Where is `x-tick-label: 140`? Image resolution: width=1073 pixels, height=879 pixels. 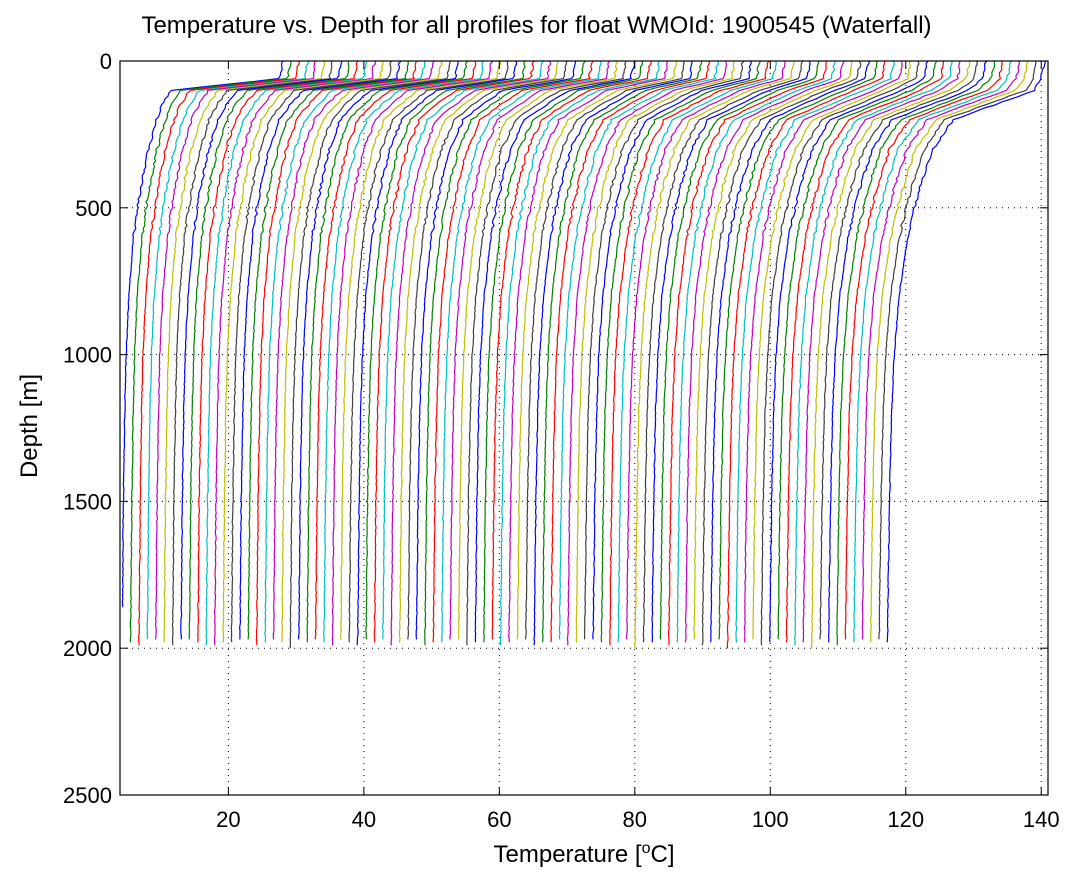
x-tick-label: 140 is located at coordinates (1041, 819).